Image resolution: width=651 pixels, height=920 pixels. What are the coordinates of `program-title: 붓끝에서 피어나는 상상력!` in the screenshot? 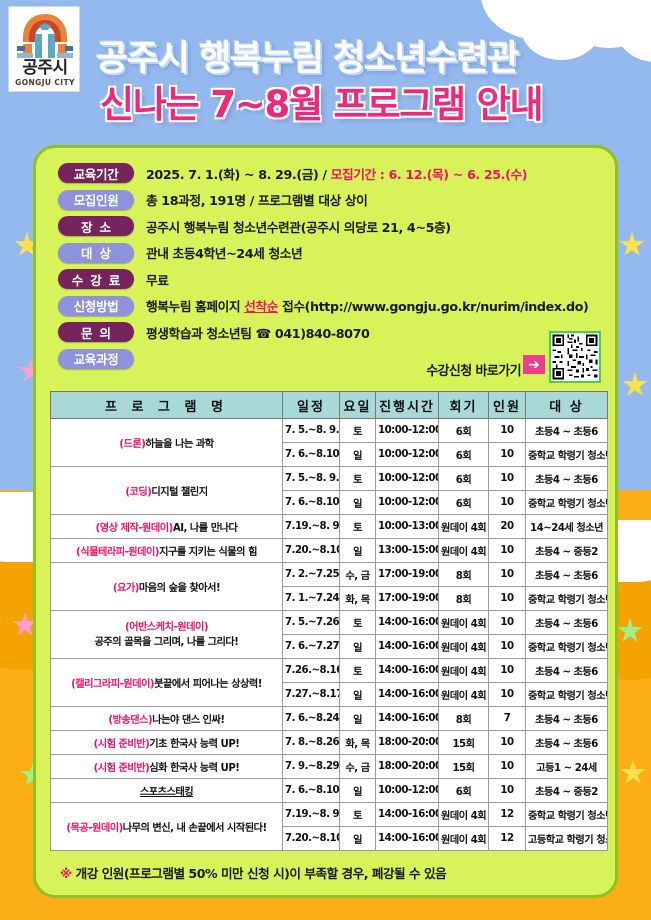 It's located at (208, 684).